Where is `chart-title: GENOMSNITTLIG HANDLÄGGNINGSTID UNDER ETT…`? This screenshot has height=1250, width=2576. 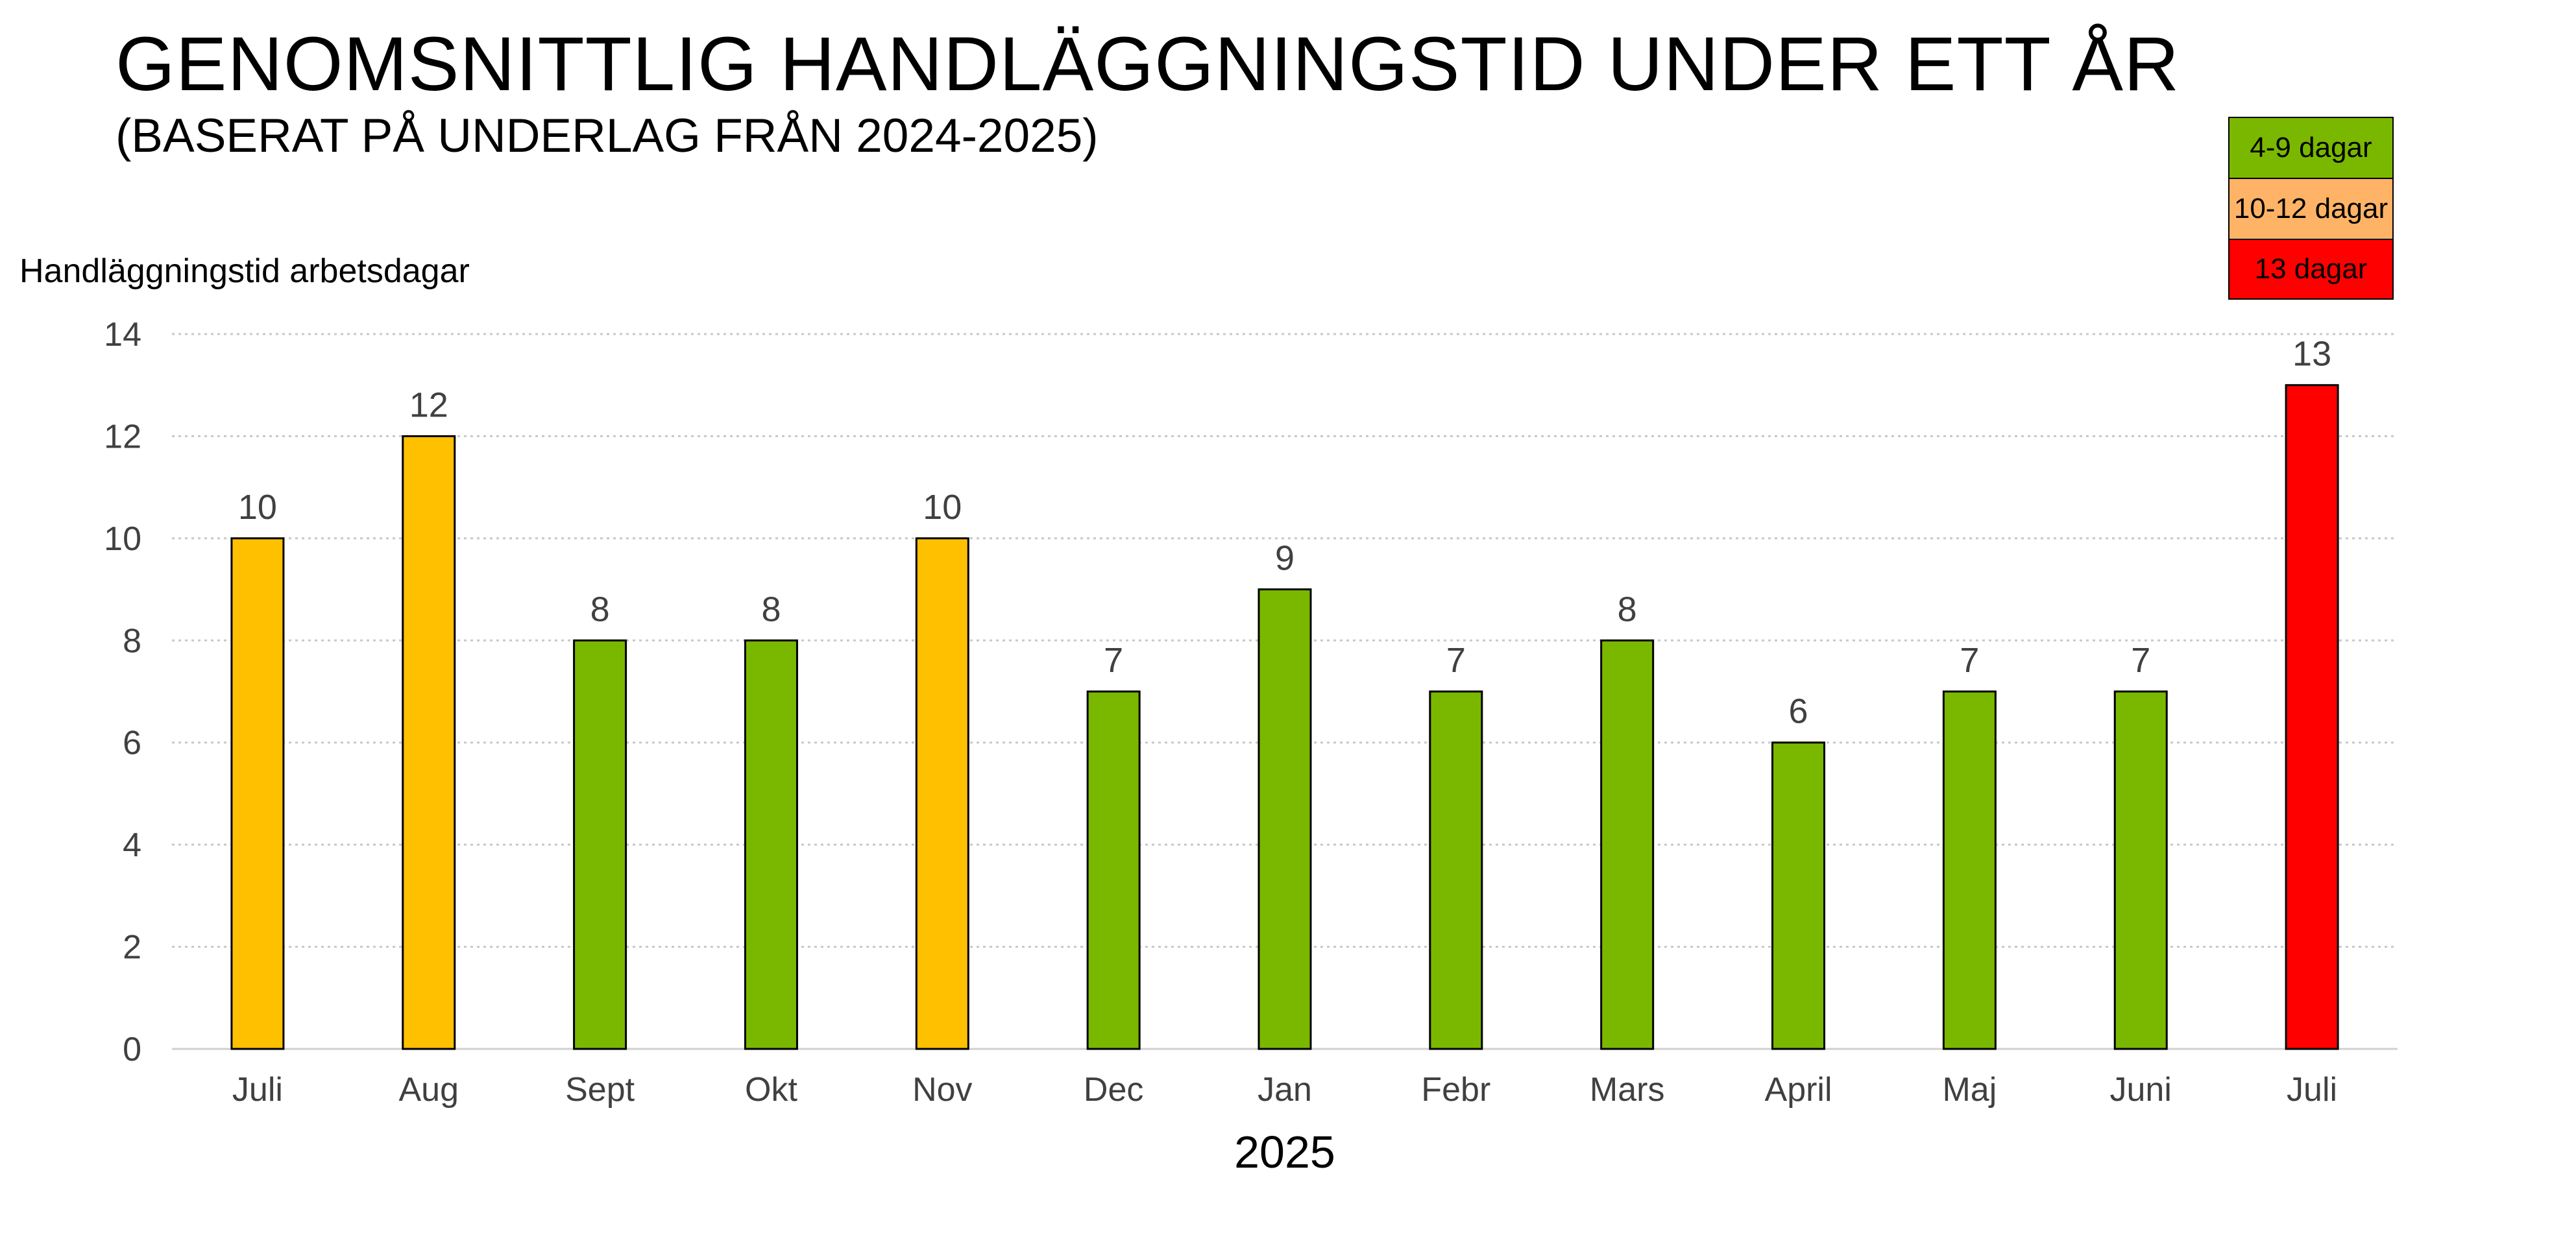
chart-title: GENOMSNITTLIG HANDLÄGGNINGSTID UNDER ETT… is located at coordinates (1147, 64).